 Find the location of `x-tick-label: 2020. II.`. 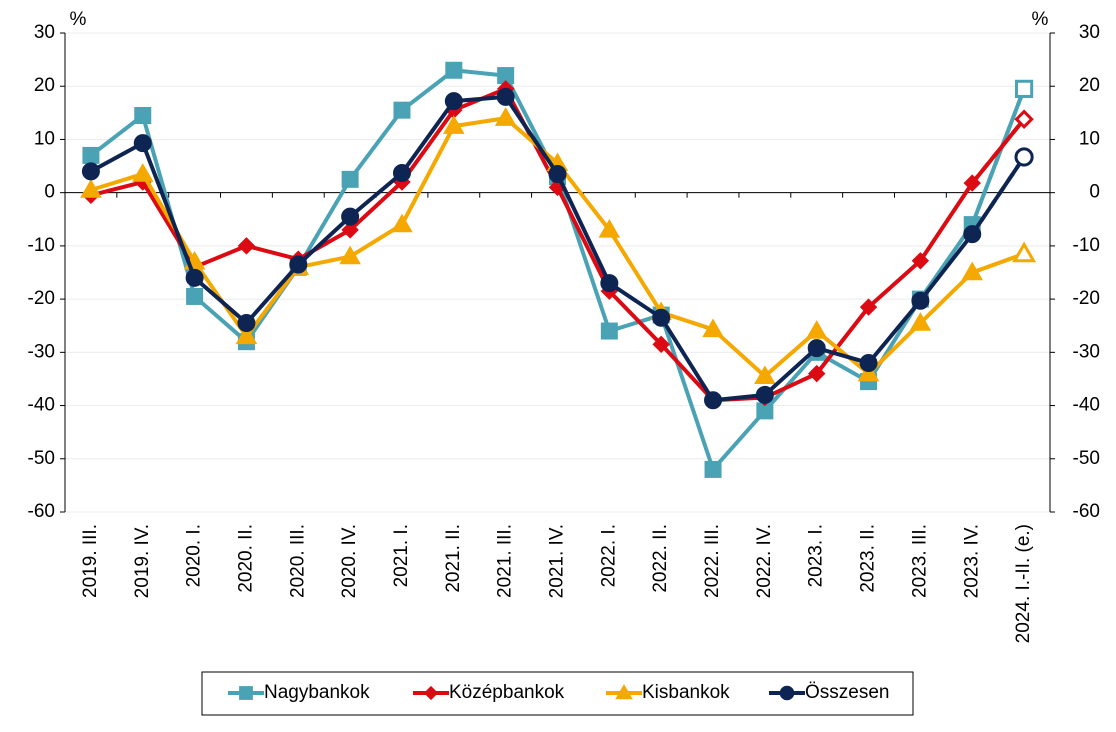

x-tick-label: 2020. II. is located at coordinates (245, 558).